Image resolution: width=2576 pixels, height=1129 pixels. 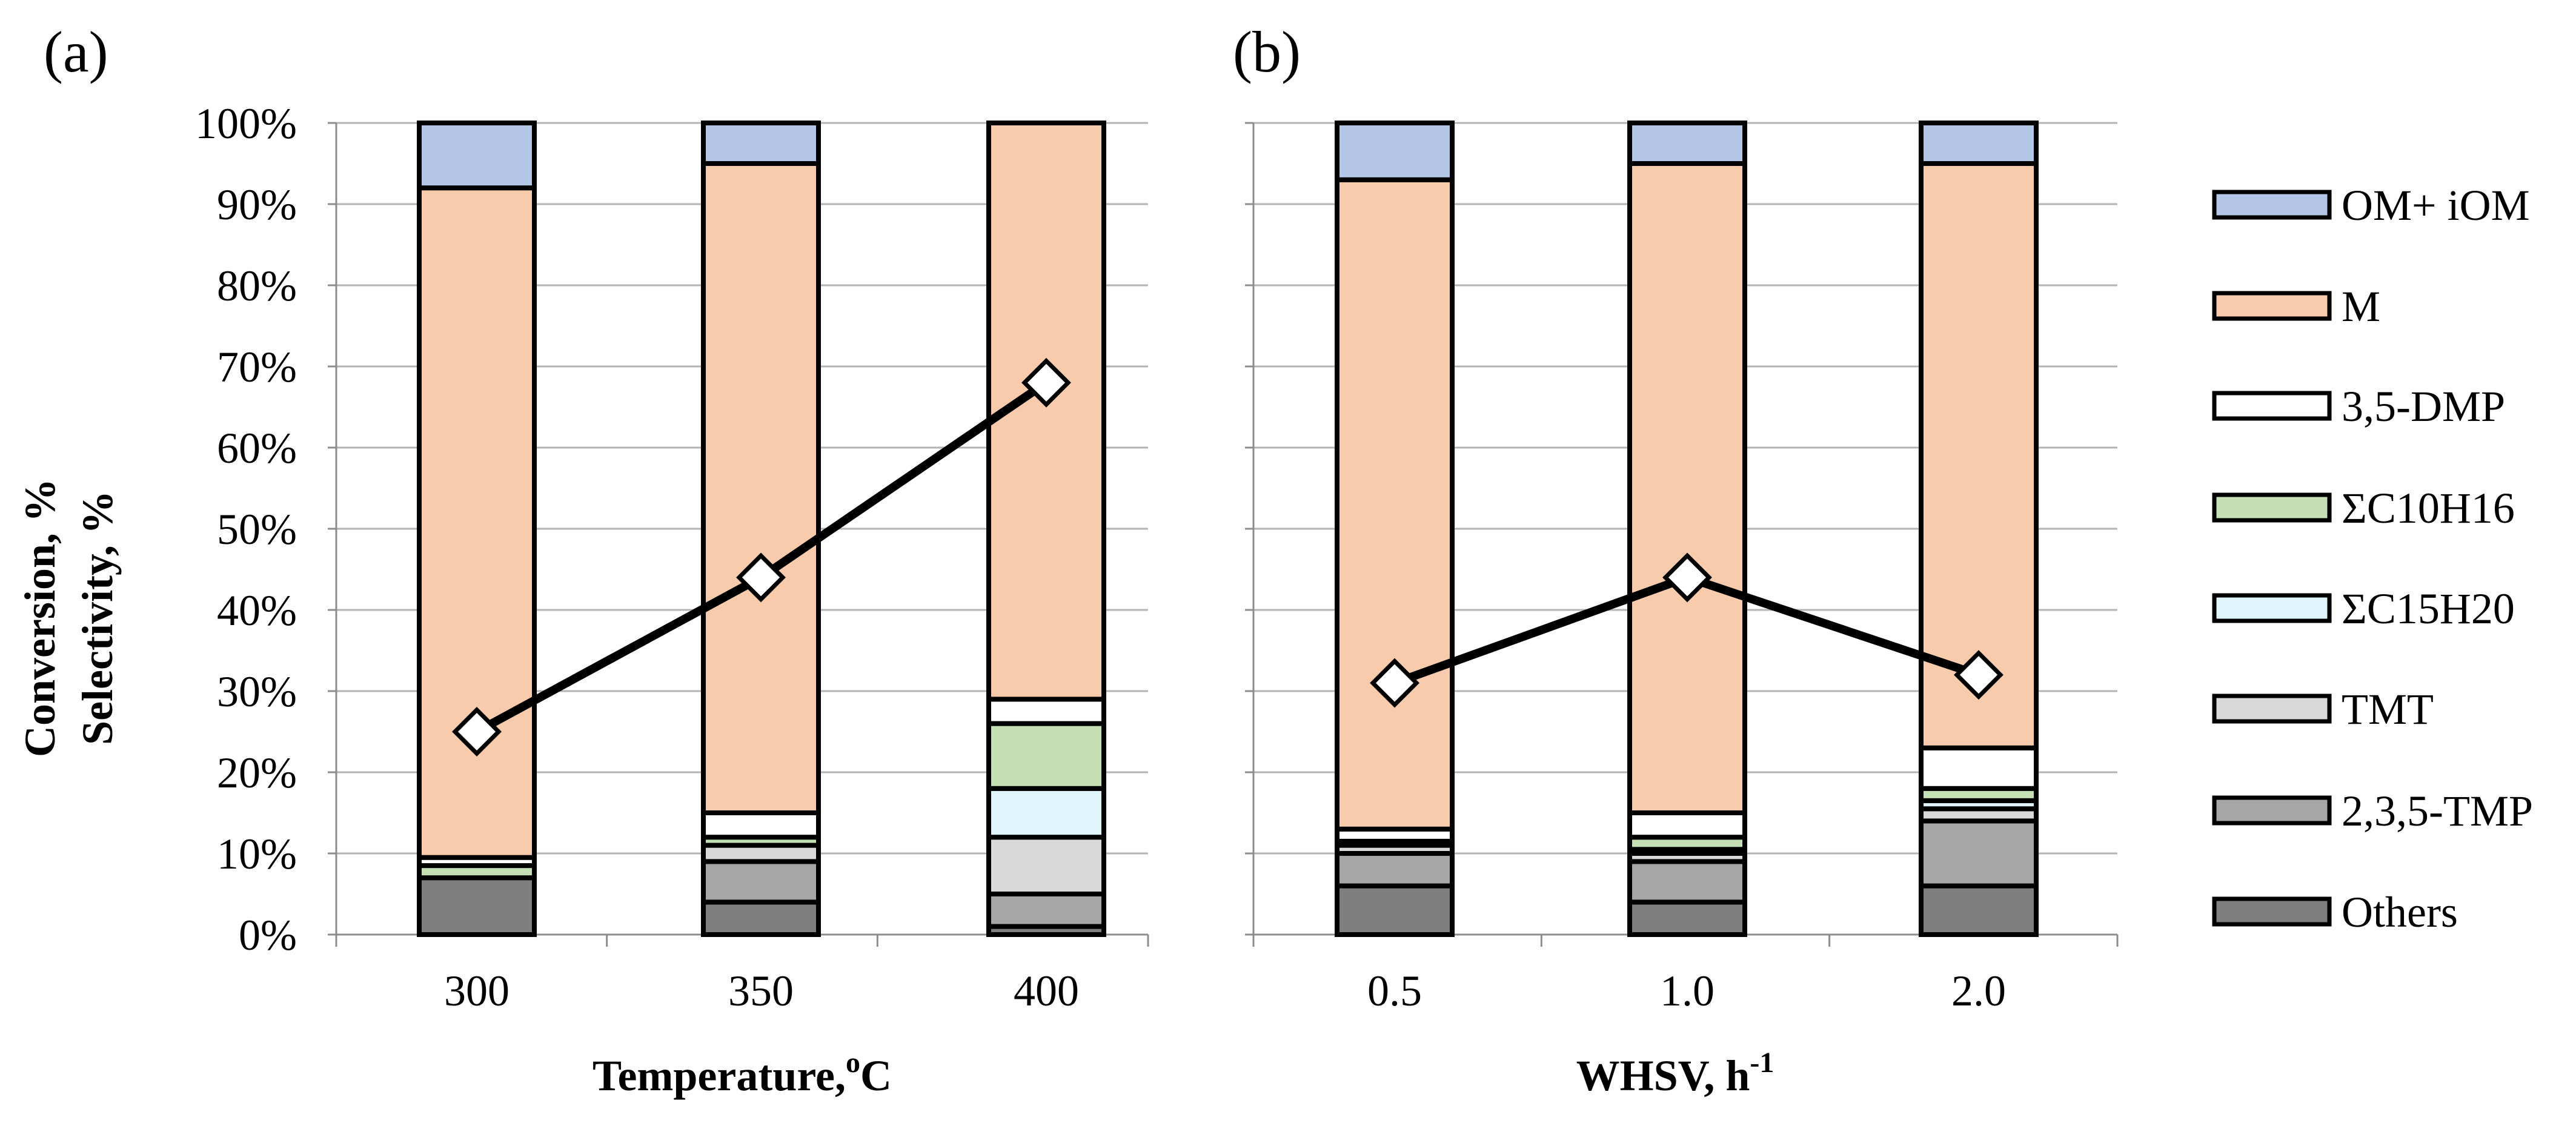 What do you see at coordinates (257, 204) in the screenshot?
I see `y-tick-label: 90%` at bounding box center [257, 204].